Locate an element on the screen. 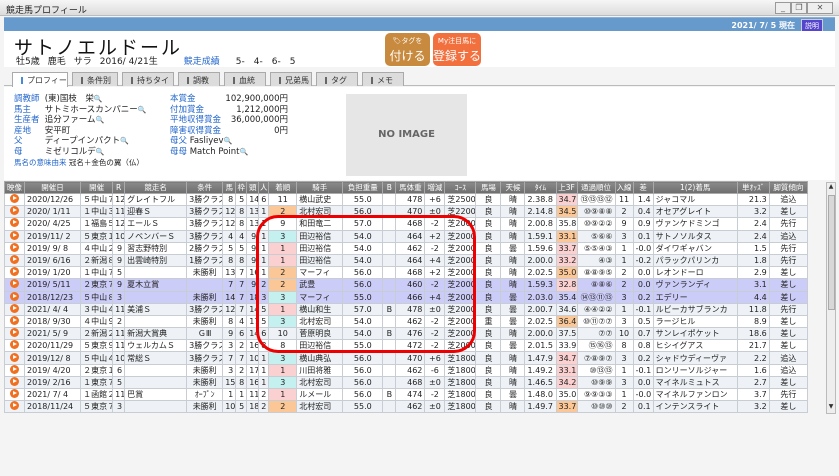 Image resolution: width=839 pixels, height=476 pixels. tab-siblings: 兄弟馬 is located at coordinates (291, 79).